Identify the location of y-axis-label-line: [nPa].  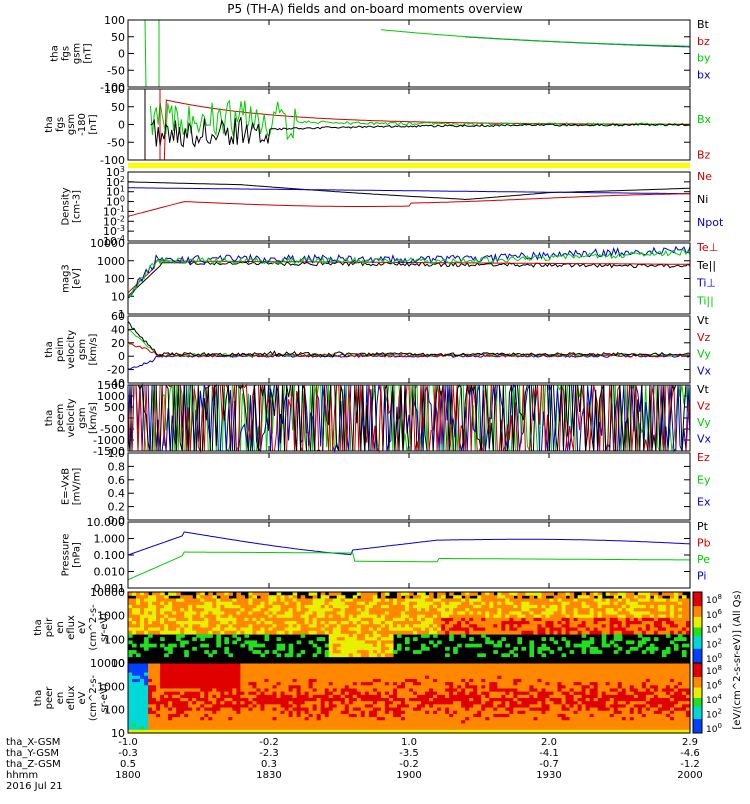
(77, 555).